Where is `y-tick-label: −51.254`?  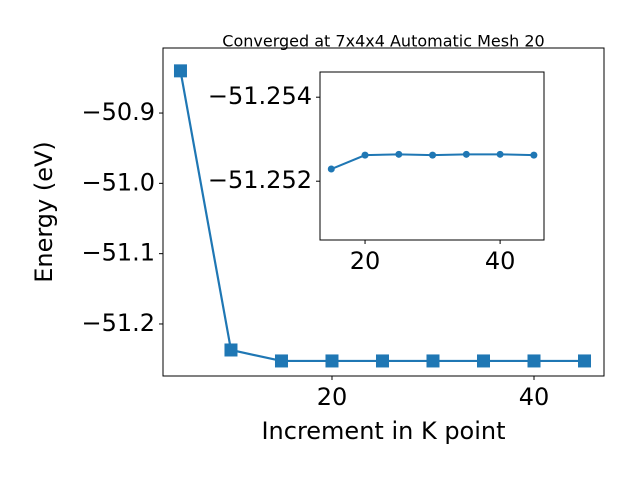
y-tick-label: −51.254 is located at coordinates (260, 96).